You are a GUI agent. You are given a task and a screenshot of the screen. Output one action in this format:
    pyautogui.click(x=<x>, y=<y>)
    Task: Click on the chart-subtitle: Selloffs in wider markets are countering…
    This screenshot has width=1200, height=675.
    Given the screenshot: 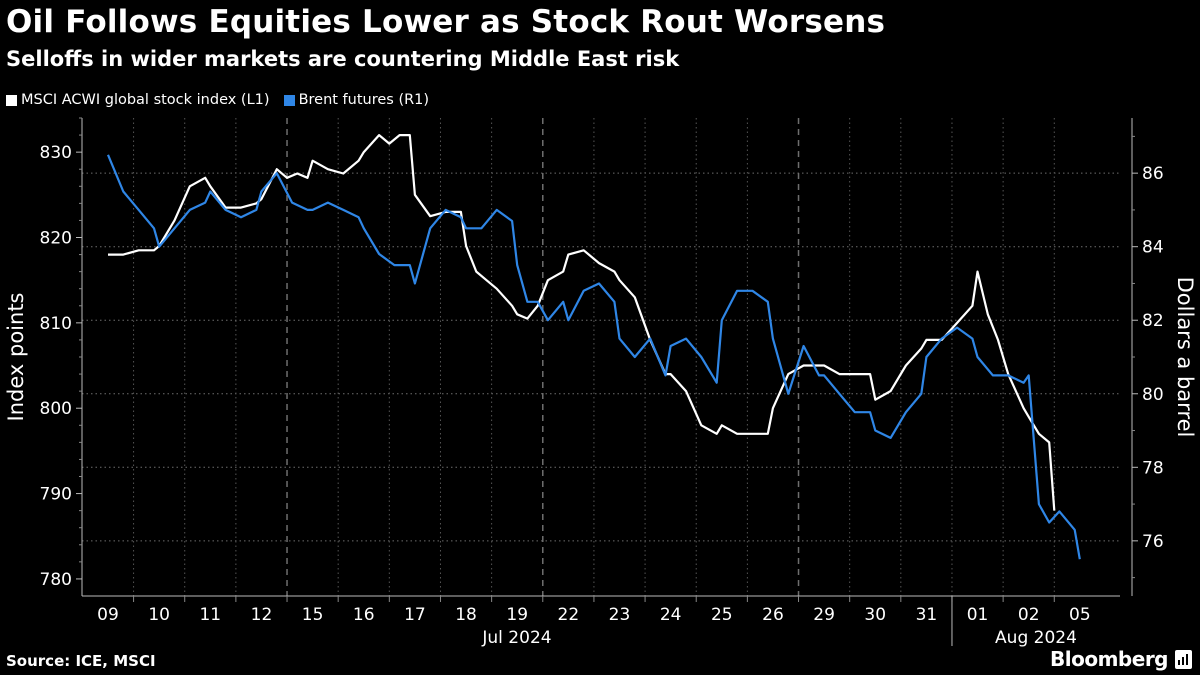 What is the action you would take?
    pyautogui.click(x=343, y=59)
    